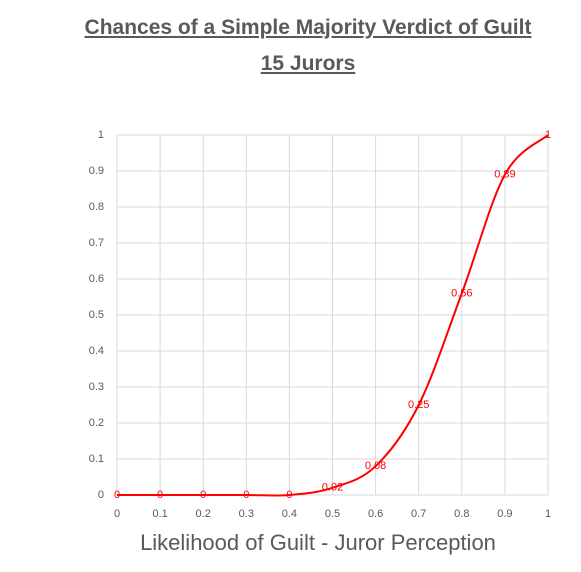  I want to click on x-tick-label: 0.8, so click(461, 514).